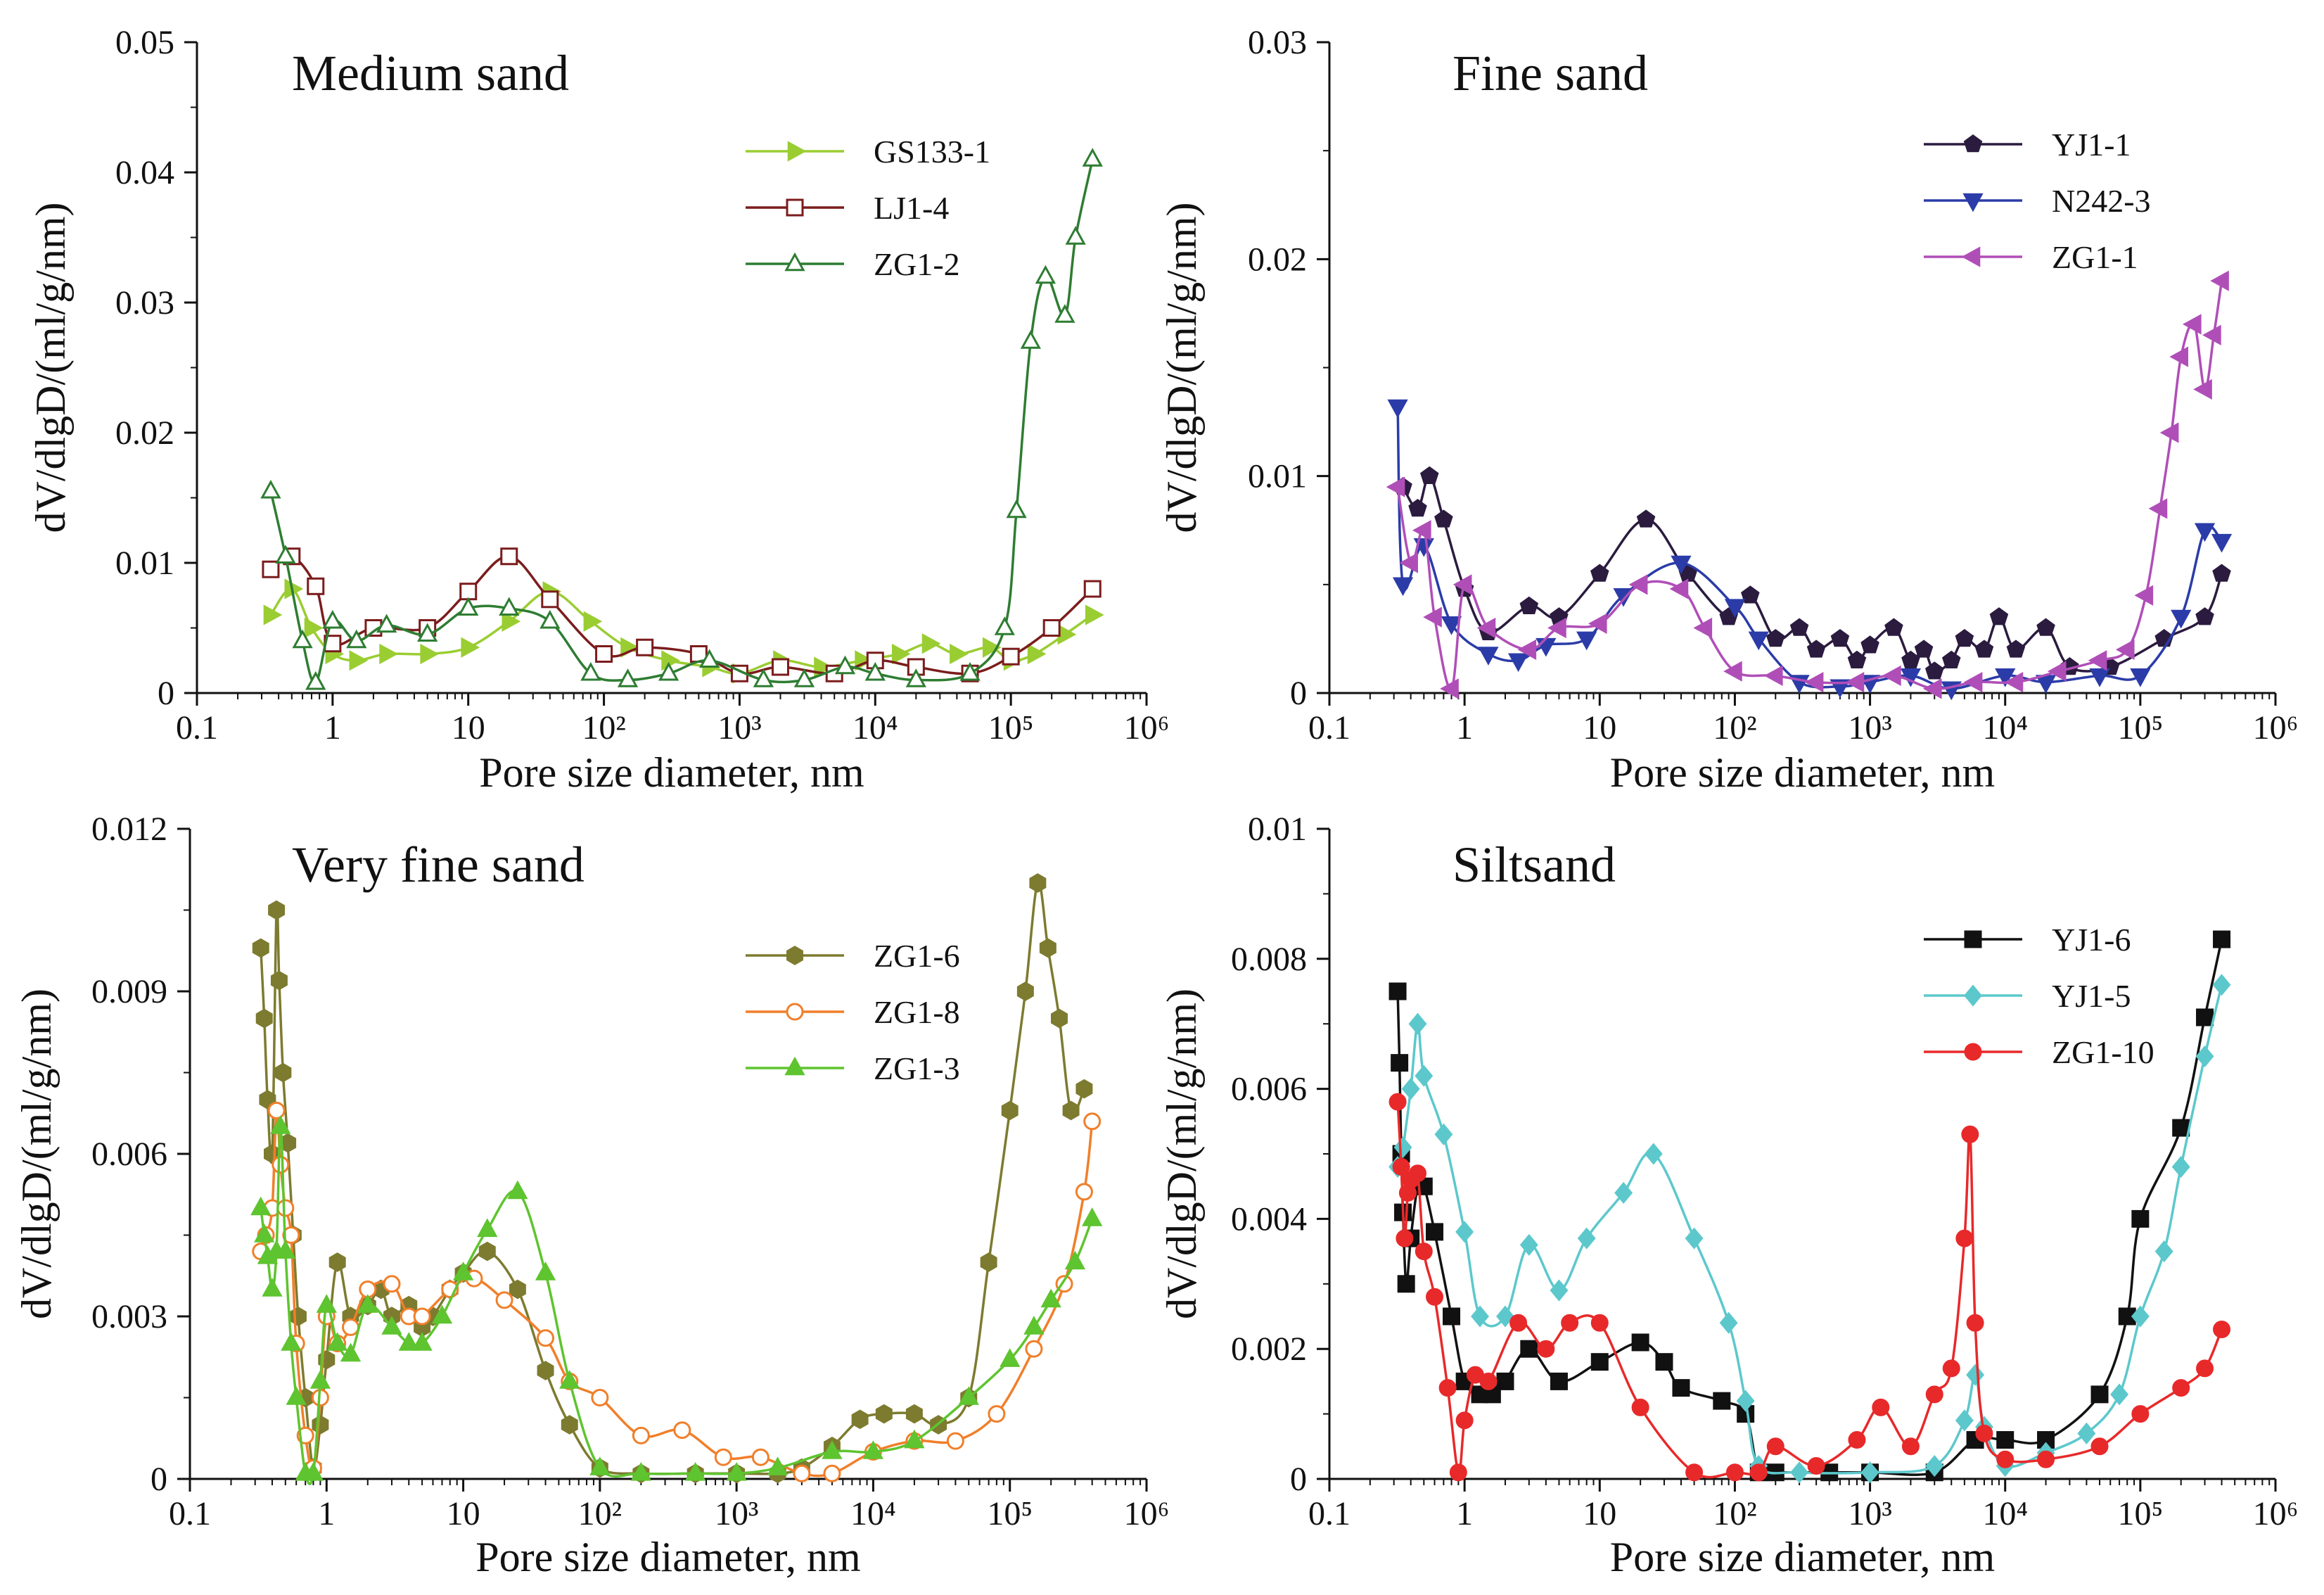 Image resolution: width=2324 pixels, height=1595 pixels. Describe the element at coordinates (2027, 996) in the screenshot. I see `legend-entry: YJ1-5` at that location.